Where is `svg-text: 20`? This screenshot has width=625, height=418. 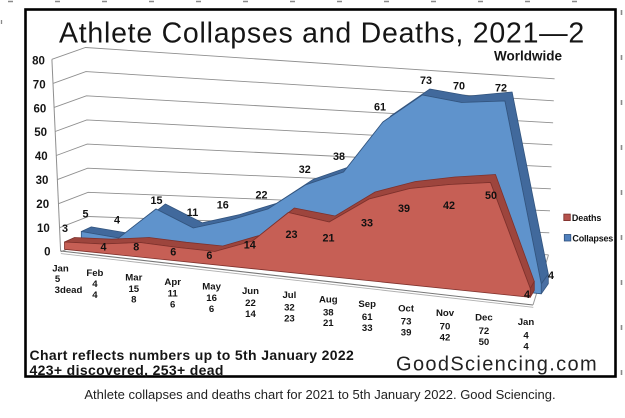 svg-text: 20 is located at coordinates (42, 205).